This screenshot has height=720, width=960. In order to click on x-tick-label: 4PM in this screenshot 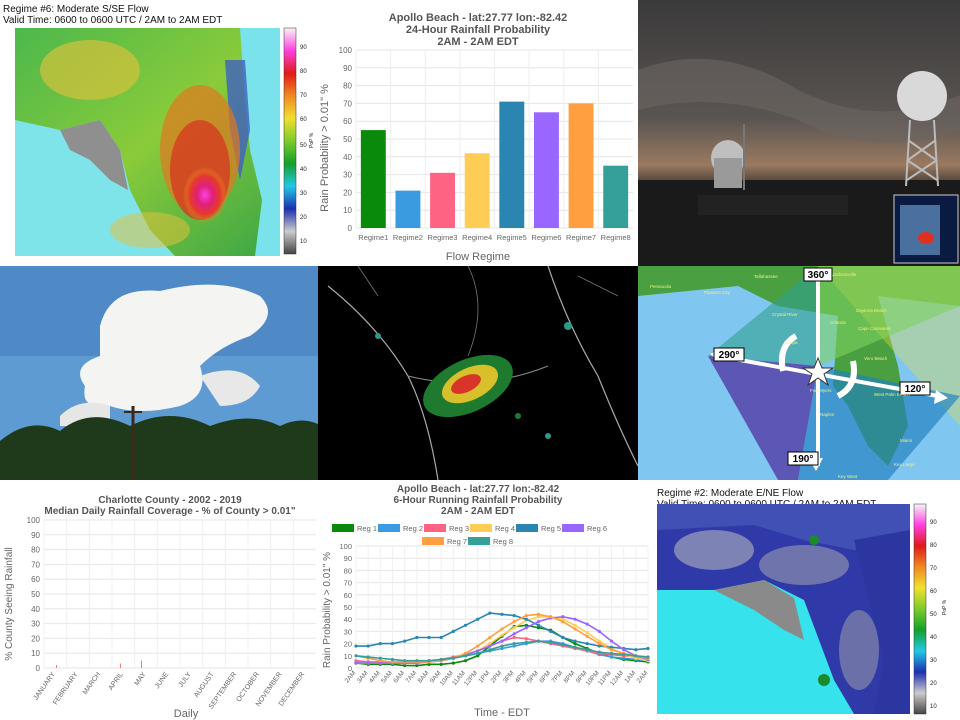, I will do `click(521, 677)`.